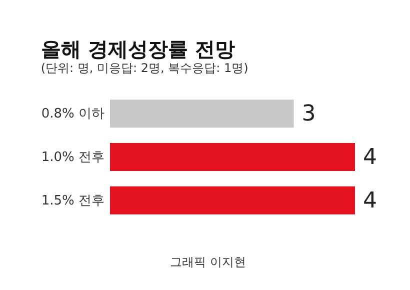 The height and width of the screenshot is (290, 410). What do you see at coordinates (208, 262) in the screenshot?
I see `text: 그래픽 이지현` at bounding box center [208, 262].